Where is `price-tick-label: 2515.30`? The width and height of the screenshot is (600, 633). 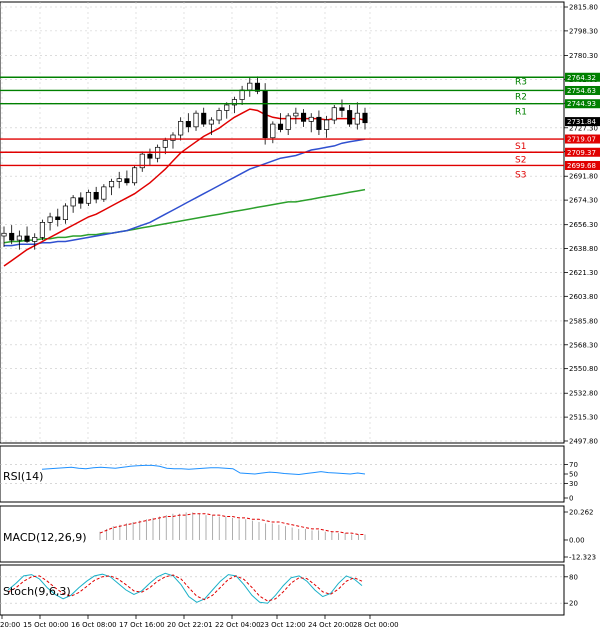
price-tick-label: 2515.30 is located at coordinates (583, 418).